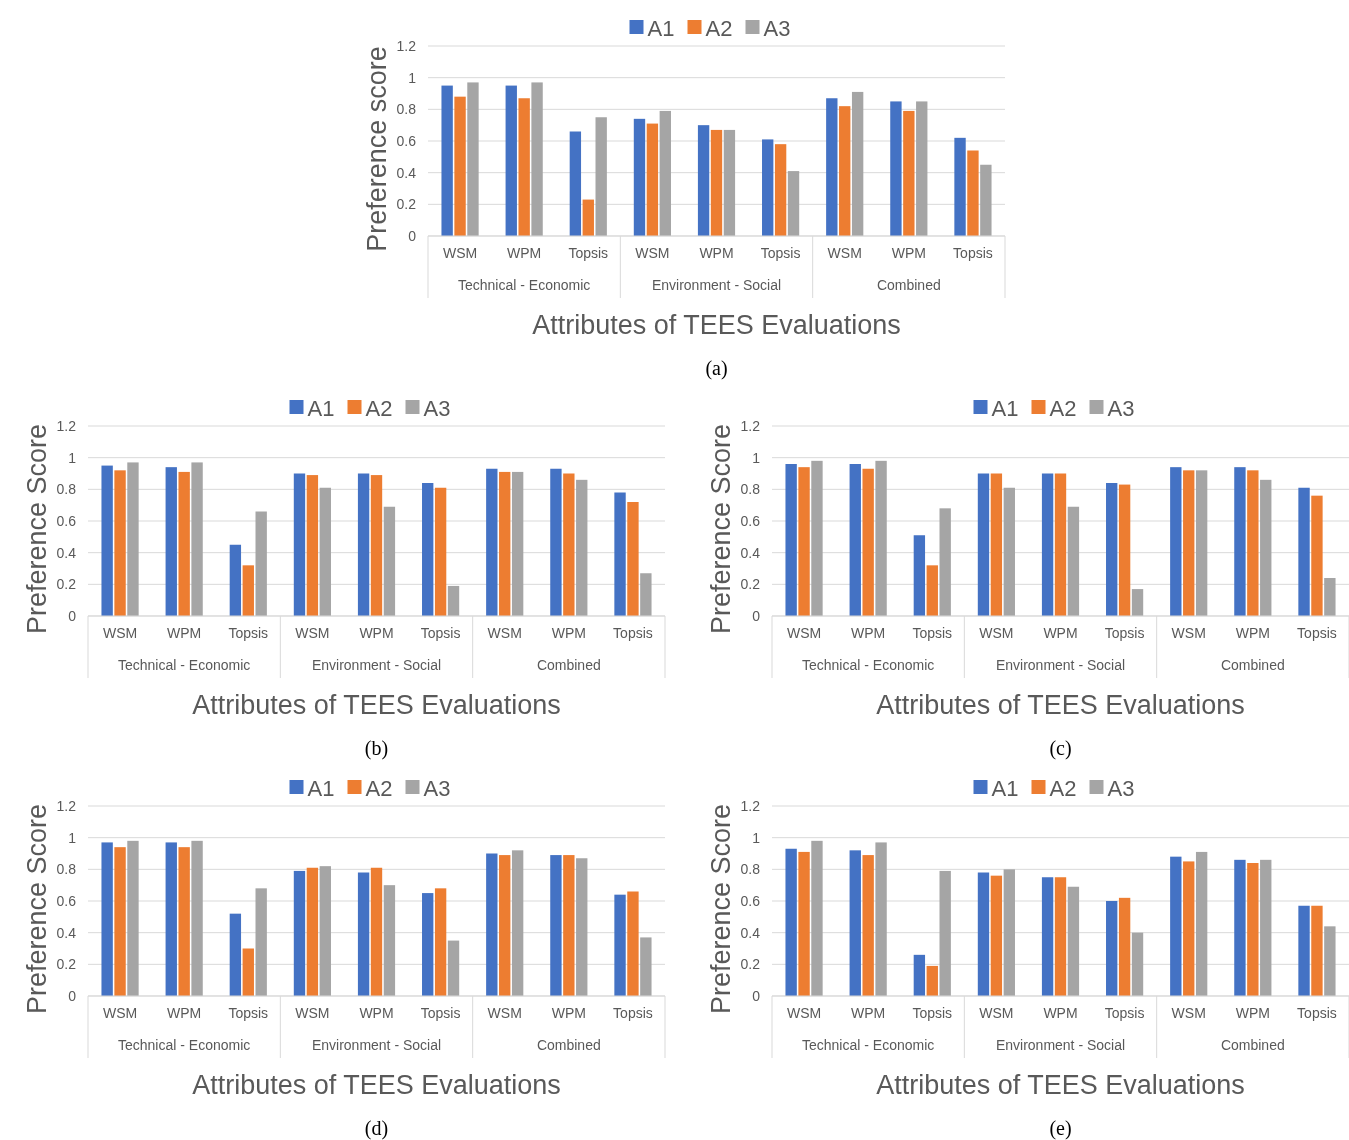  Describe the element at coordinates (376, 1128) in the screenshot. I see `text: (d)` at that location.